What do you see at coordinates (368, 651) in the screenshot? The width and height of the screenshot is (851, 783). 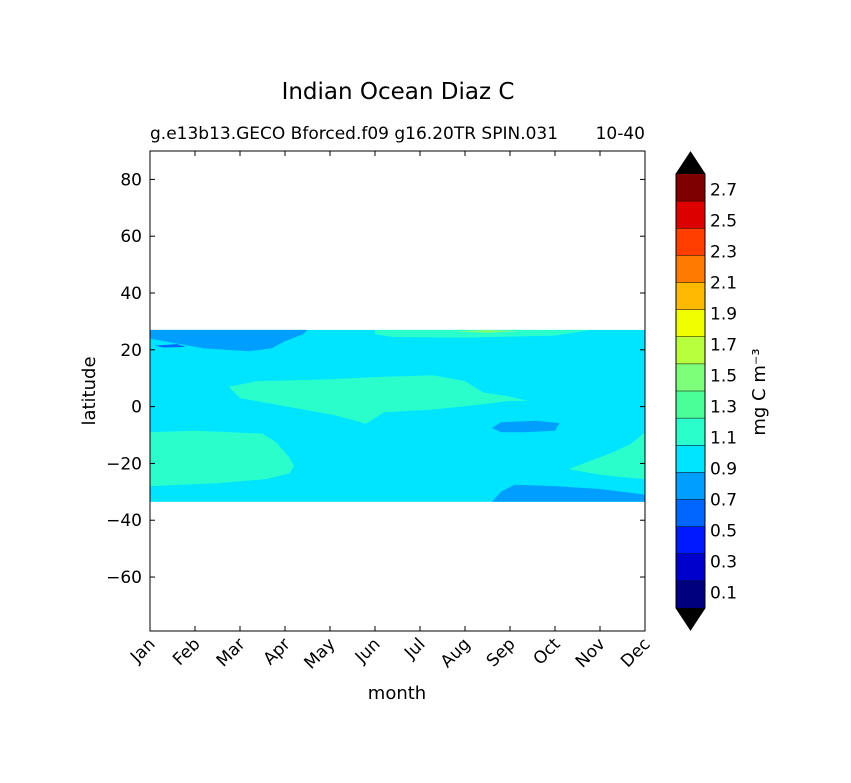 I see `x-tick-label-jun: Jun` at bounding box center [368, 651].